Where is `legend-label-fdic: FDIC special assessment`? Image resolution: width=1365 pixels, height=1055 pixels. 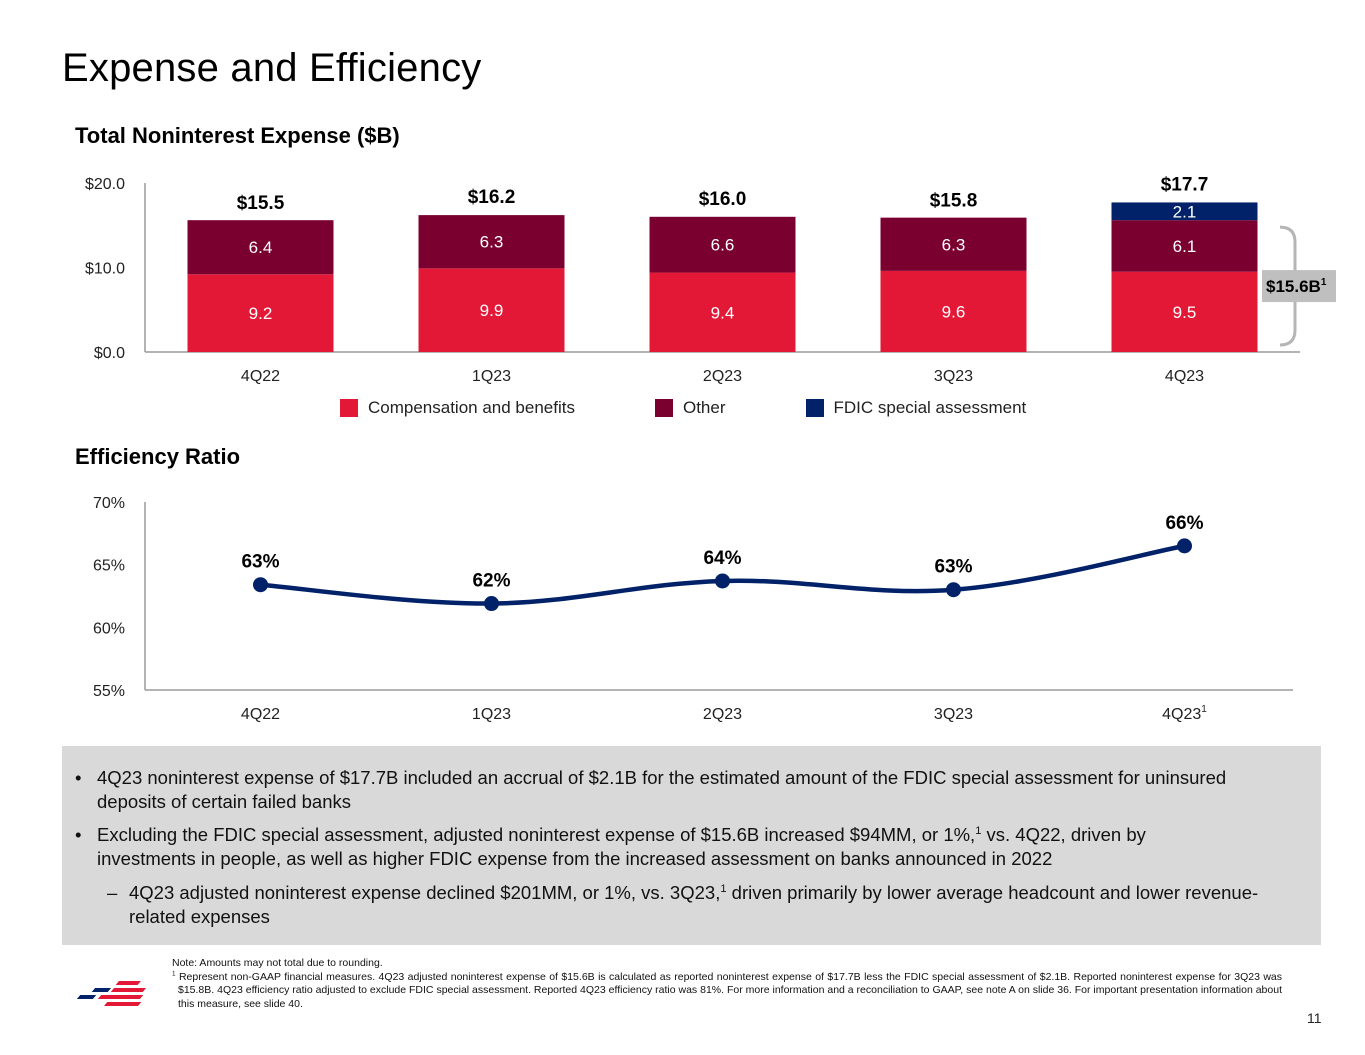
legend-label-fdic: FDIC special assessment is located at coordinates (930, 407).